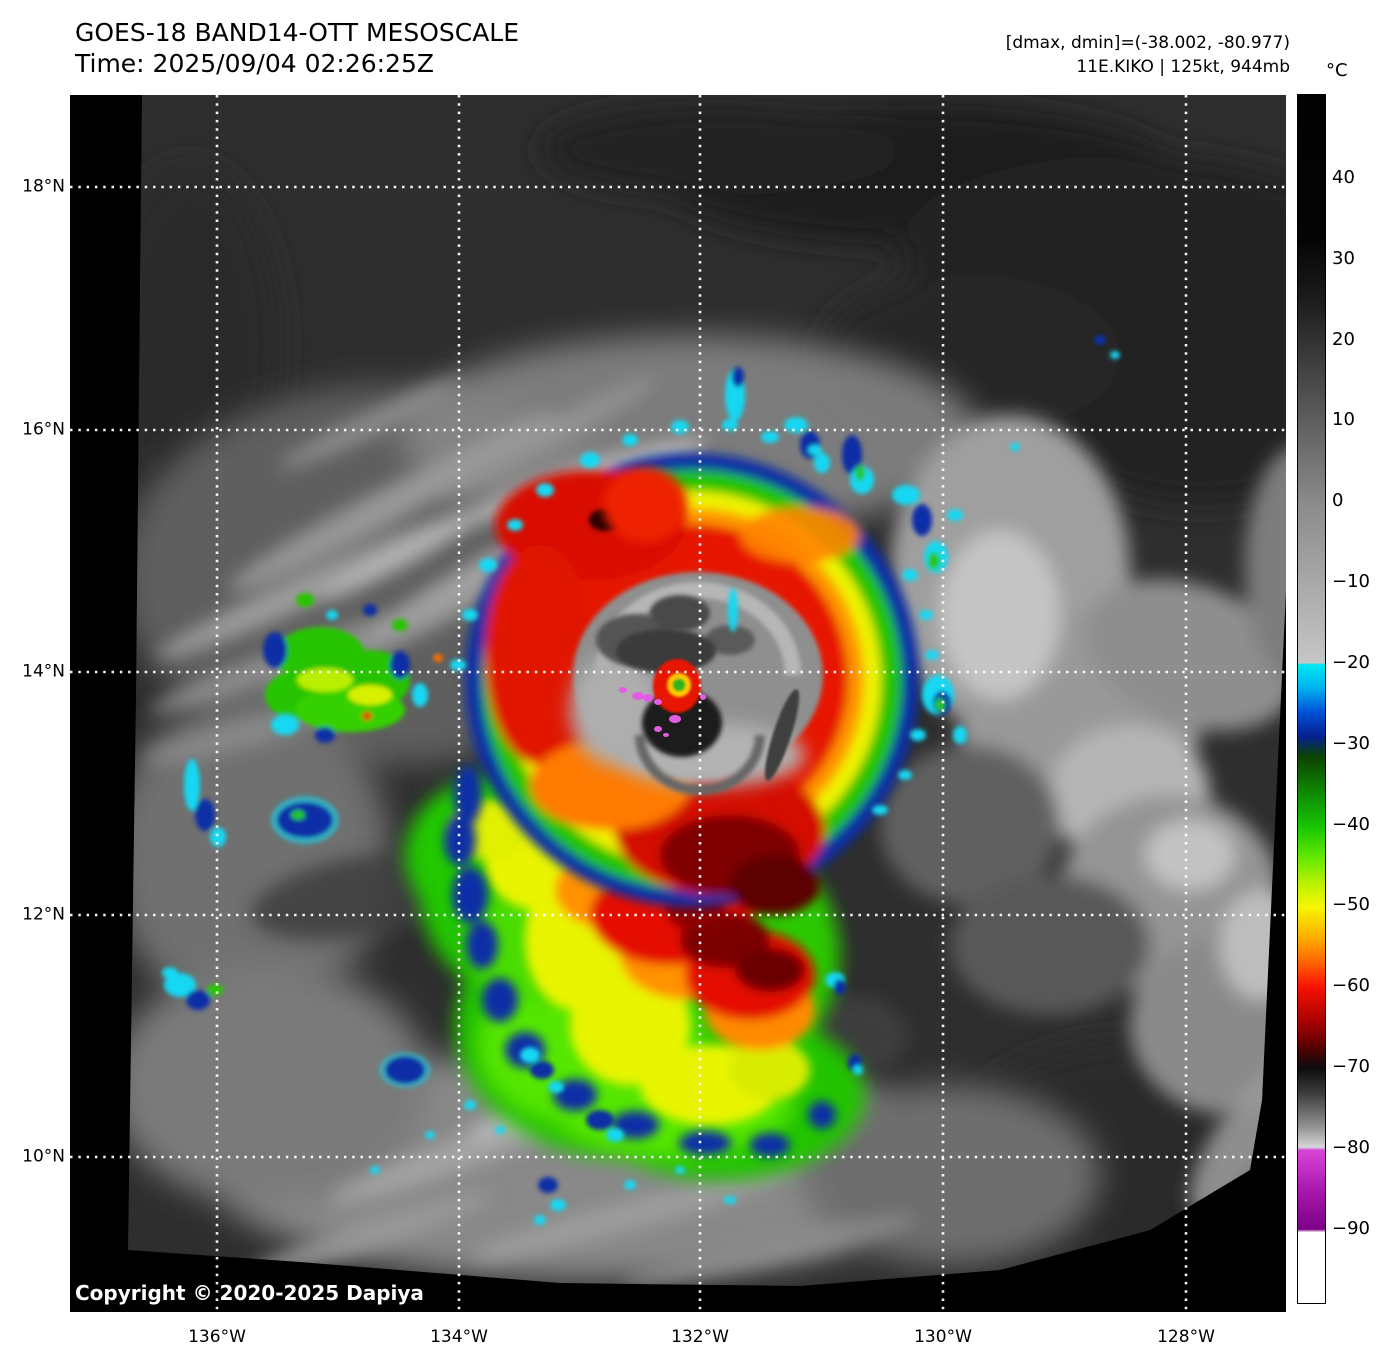 Image resolution: width=1390 pixels, height=1359 pixels. I want to click on lat-label: 16°N, so click(43, 429).